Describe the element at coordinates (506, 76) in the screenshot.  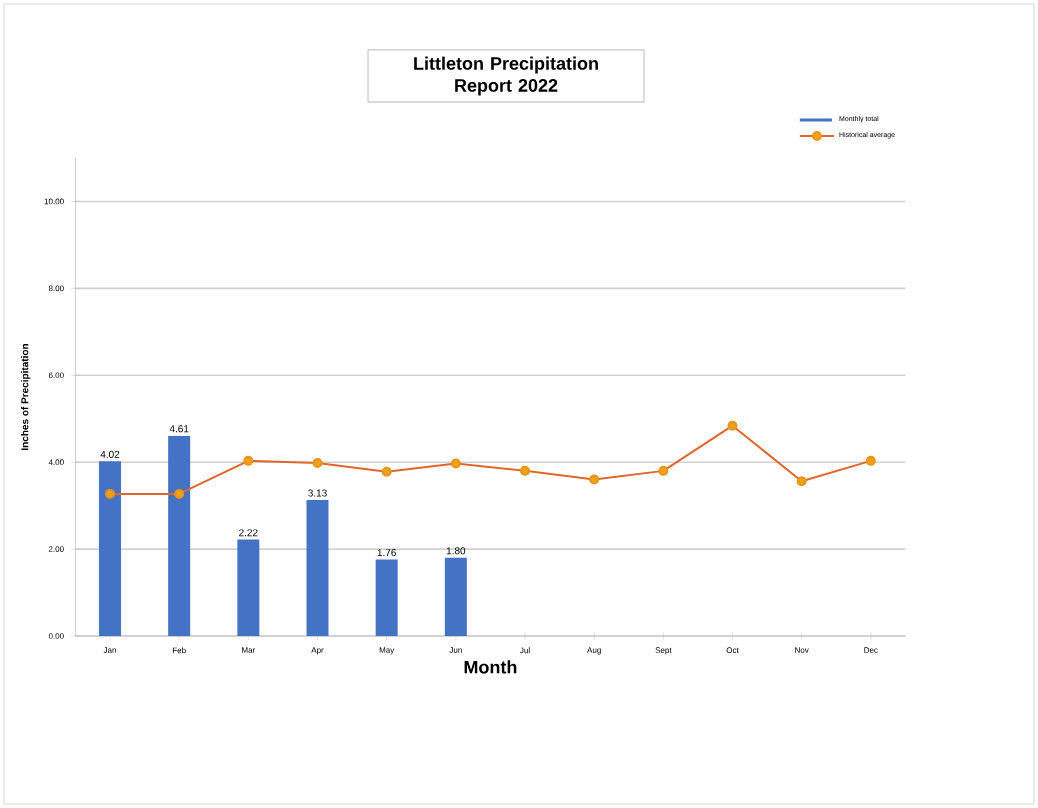
I see `chart-title: Littleton Precipitation Report 2022` at that location.